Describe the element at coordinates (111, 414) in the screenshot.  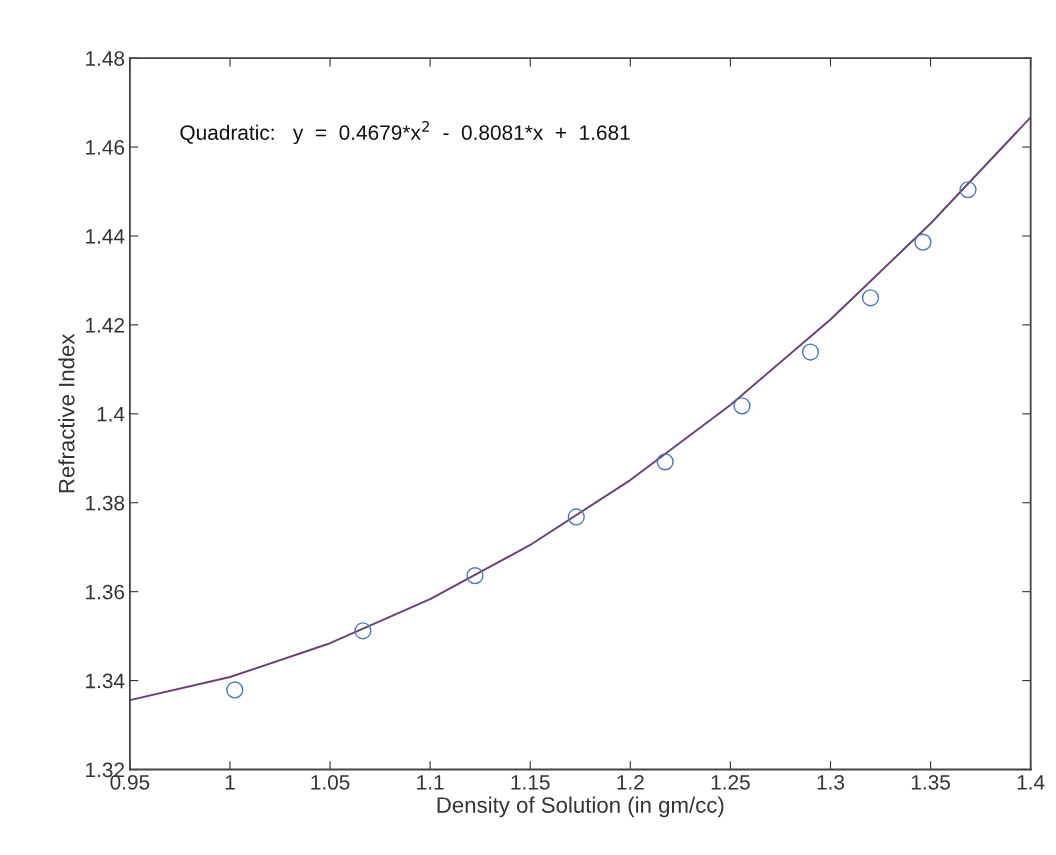
I see `y-tick-label: 1.4` at that location.